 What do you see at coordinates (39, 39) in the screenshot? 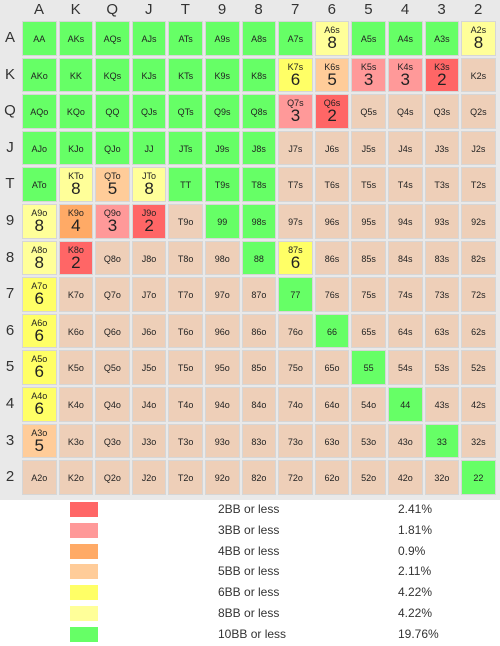
I see `hand-label: AA` at bounding box center [39, 39].